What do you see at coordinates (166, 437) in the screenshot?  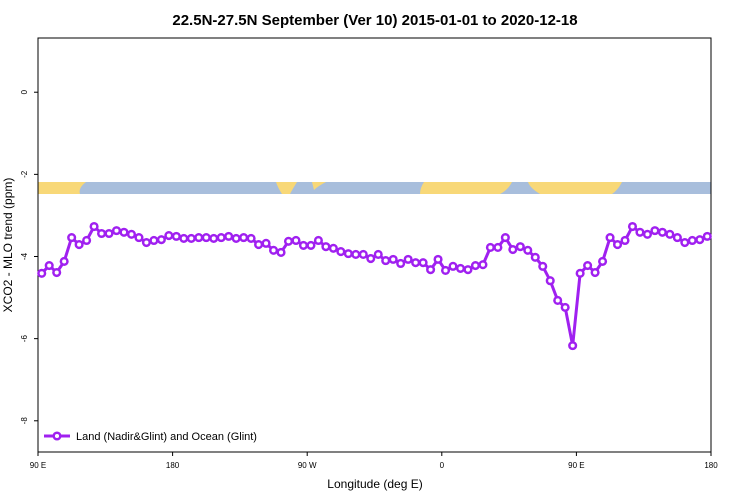 I see `legend-label: Land (Nadir&Glint) and Ocean (Glint)` at bounding box center [166, 437].